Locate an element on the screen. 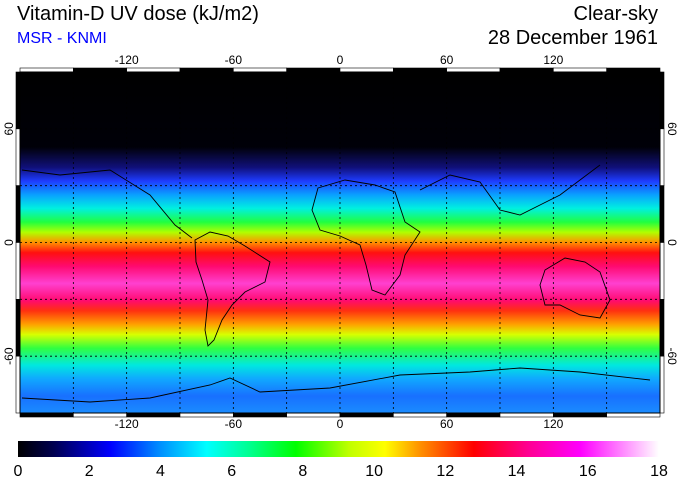 This screenshot has width=678, height=480. colorbar-tick-label: 2 is located at coordinates (89, 471).